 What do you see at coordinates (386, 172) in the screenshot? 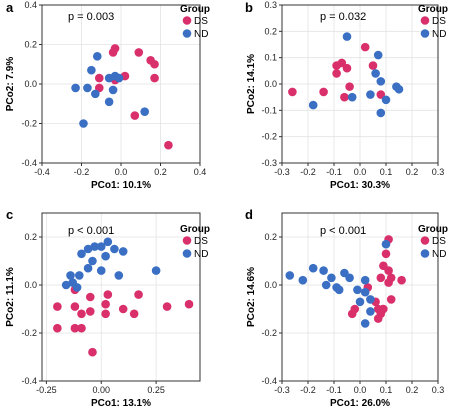
I see `x-tick-label: 0.1` at bounding box center [386, 172].